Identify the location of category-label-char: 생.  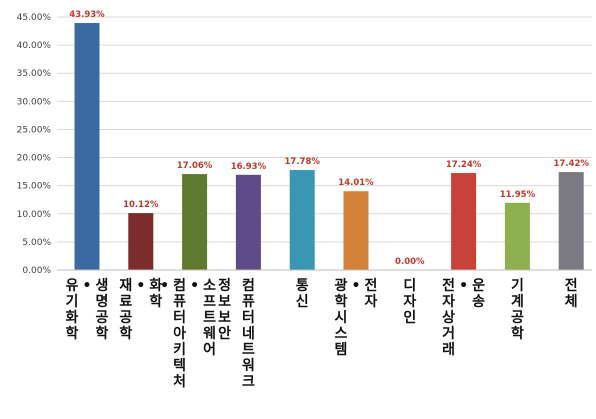
(102, 286).